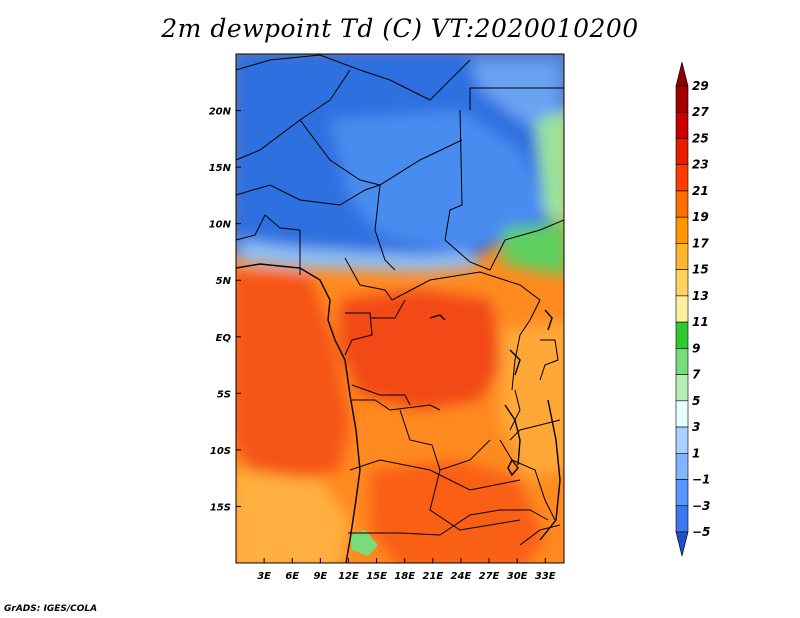  Describe the element at coordinates (532, 248) in the screenshot. I see `field-green-sahel` at that location.